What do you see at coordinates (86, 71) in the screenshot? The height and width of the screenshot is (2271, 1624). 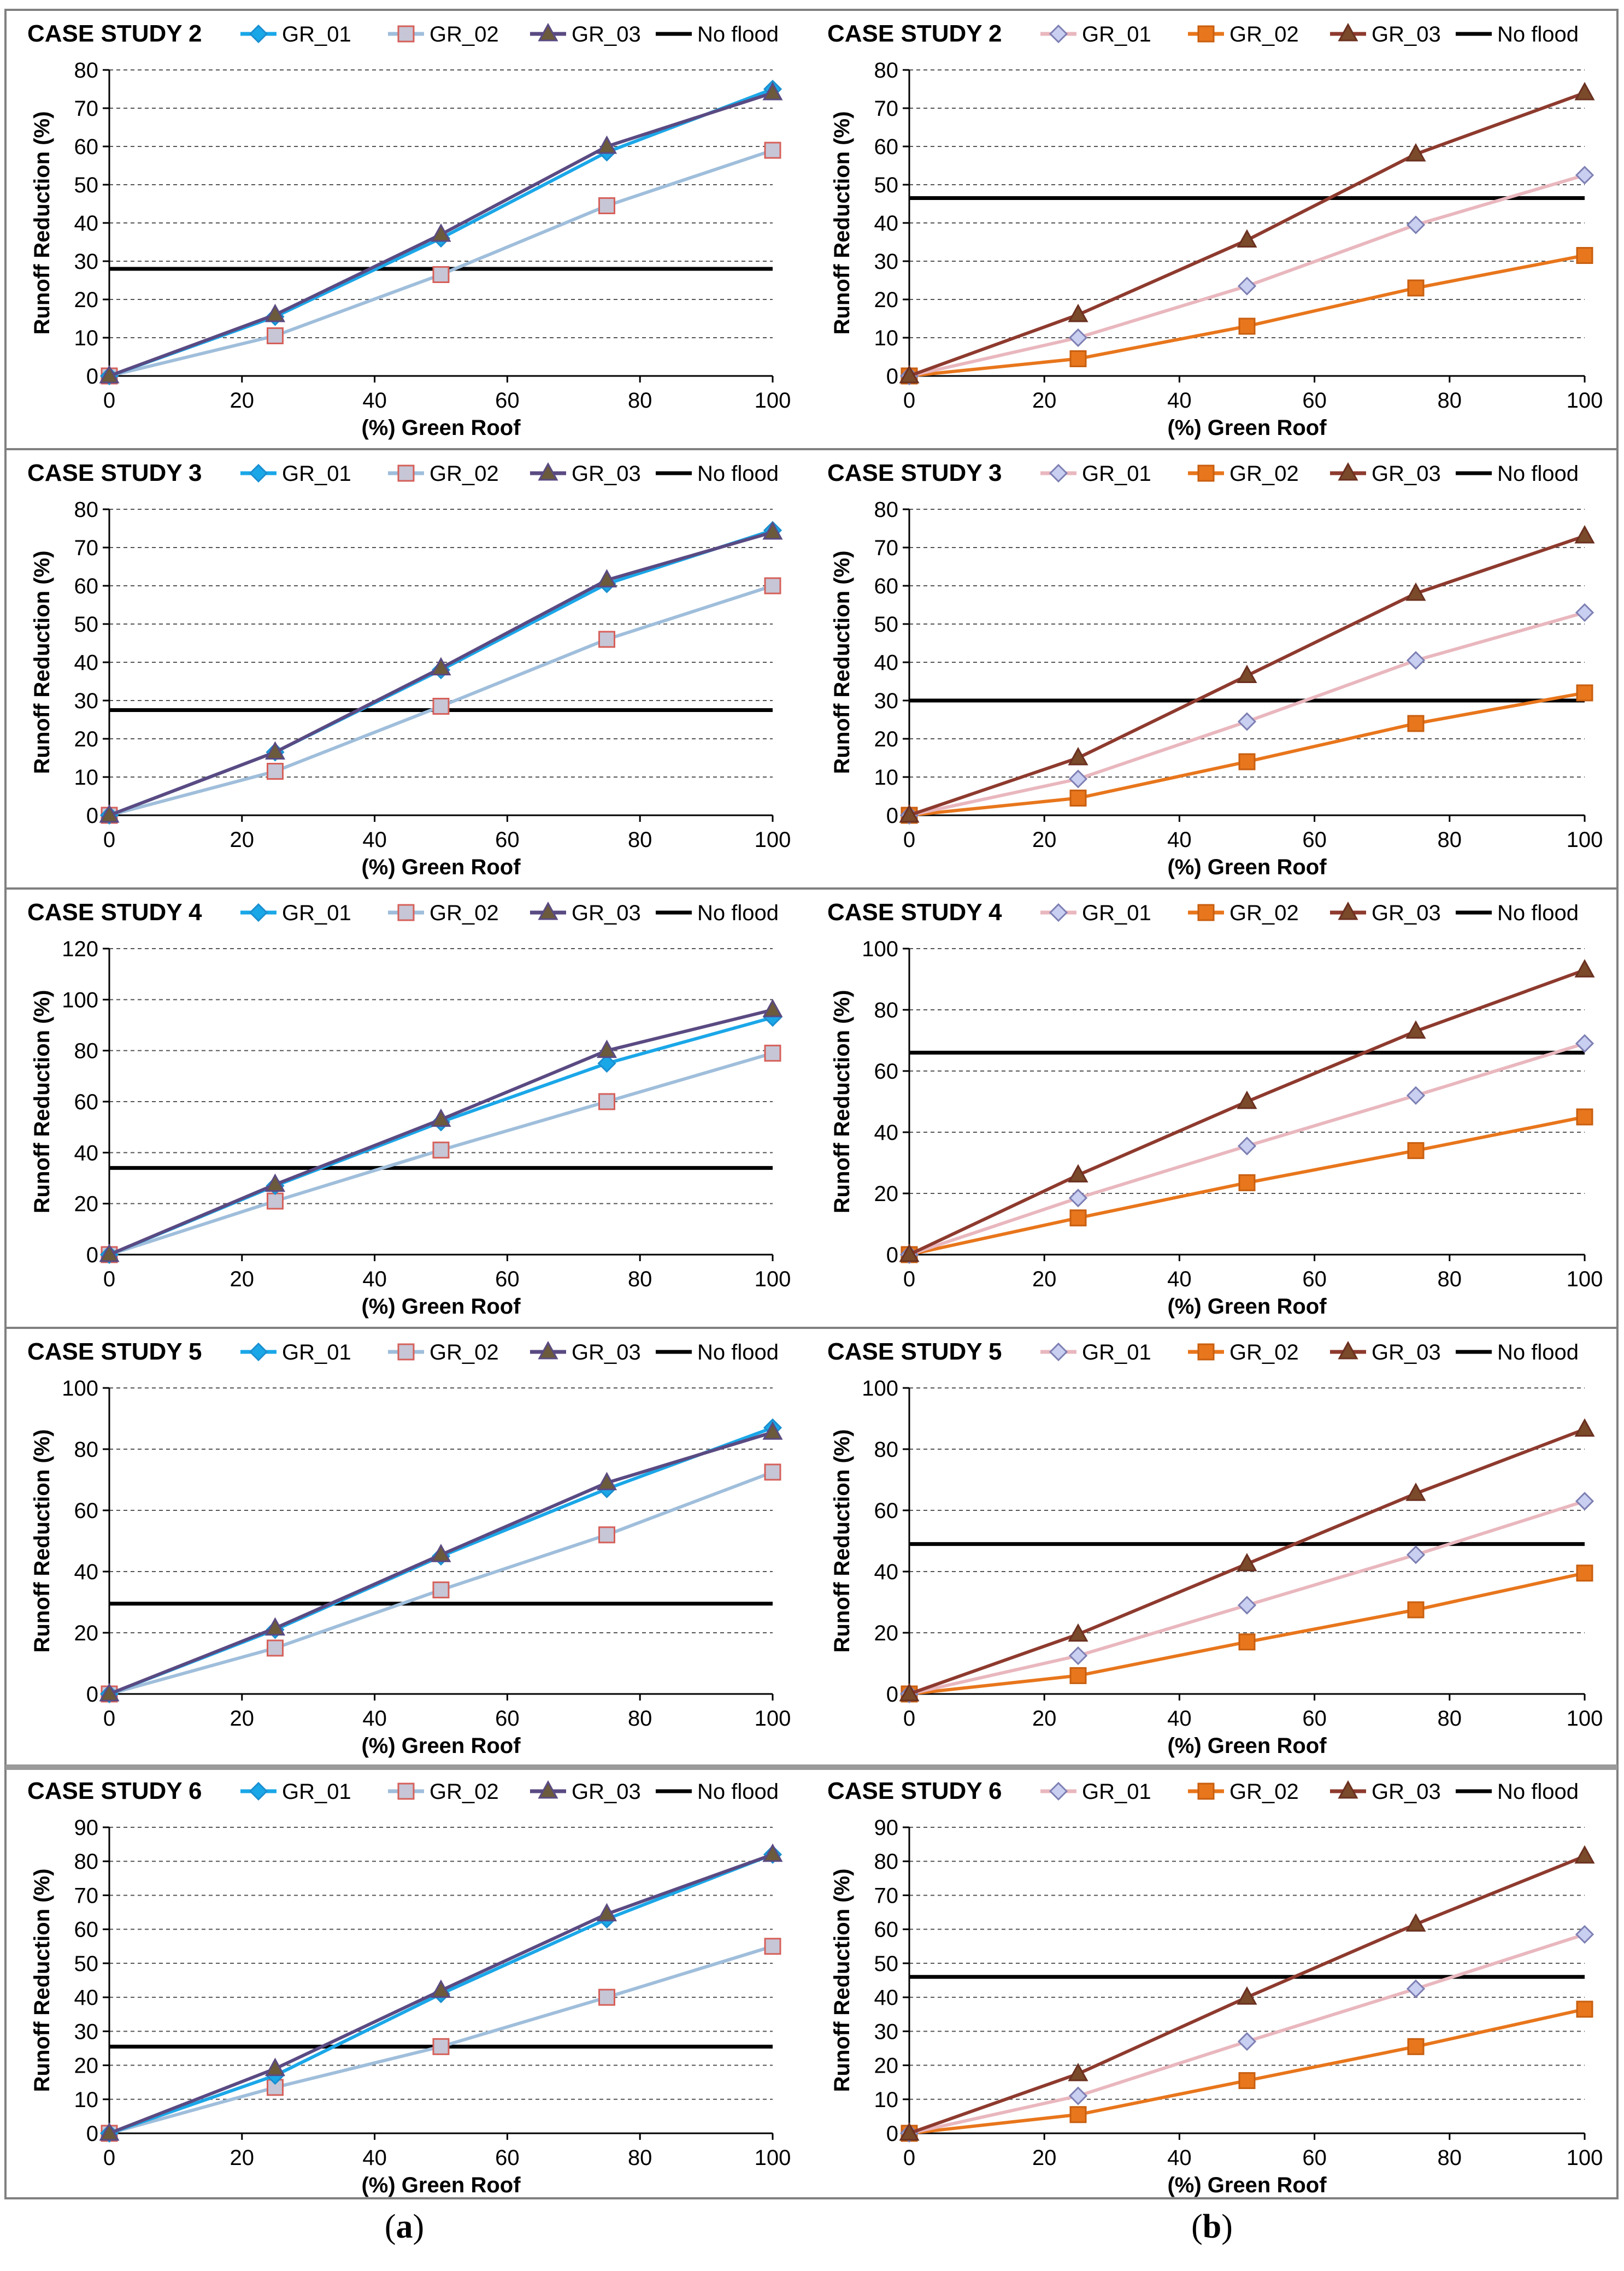 I see `y-tick-label: 80` at bounding box center [86, 71].